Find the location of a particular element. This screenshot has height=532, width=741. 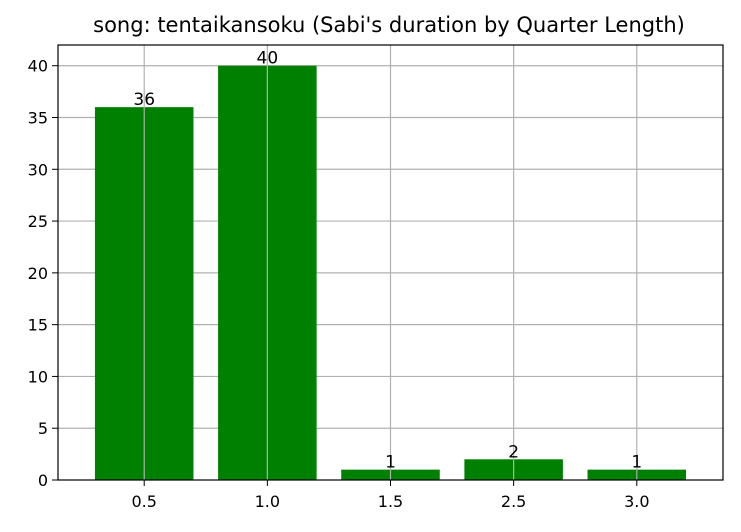

x-tick-label: 2.5 is located at coordinates (513, 501).